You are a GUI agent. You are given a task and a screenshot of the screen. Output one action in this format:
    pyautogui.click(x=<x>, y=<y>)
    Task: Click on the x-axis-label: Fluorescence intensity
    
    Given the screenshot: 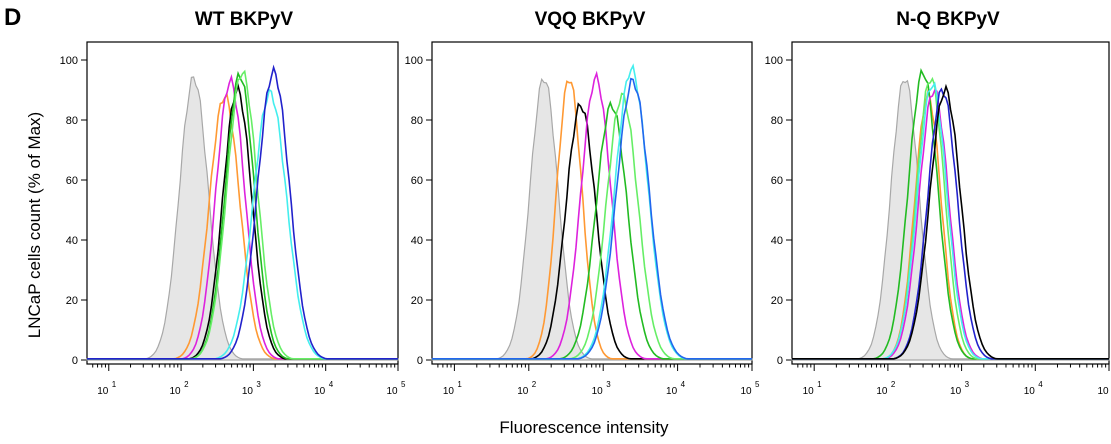 What is the action you would take?
    pyautogui.click(x=584, y=427)
    